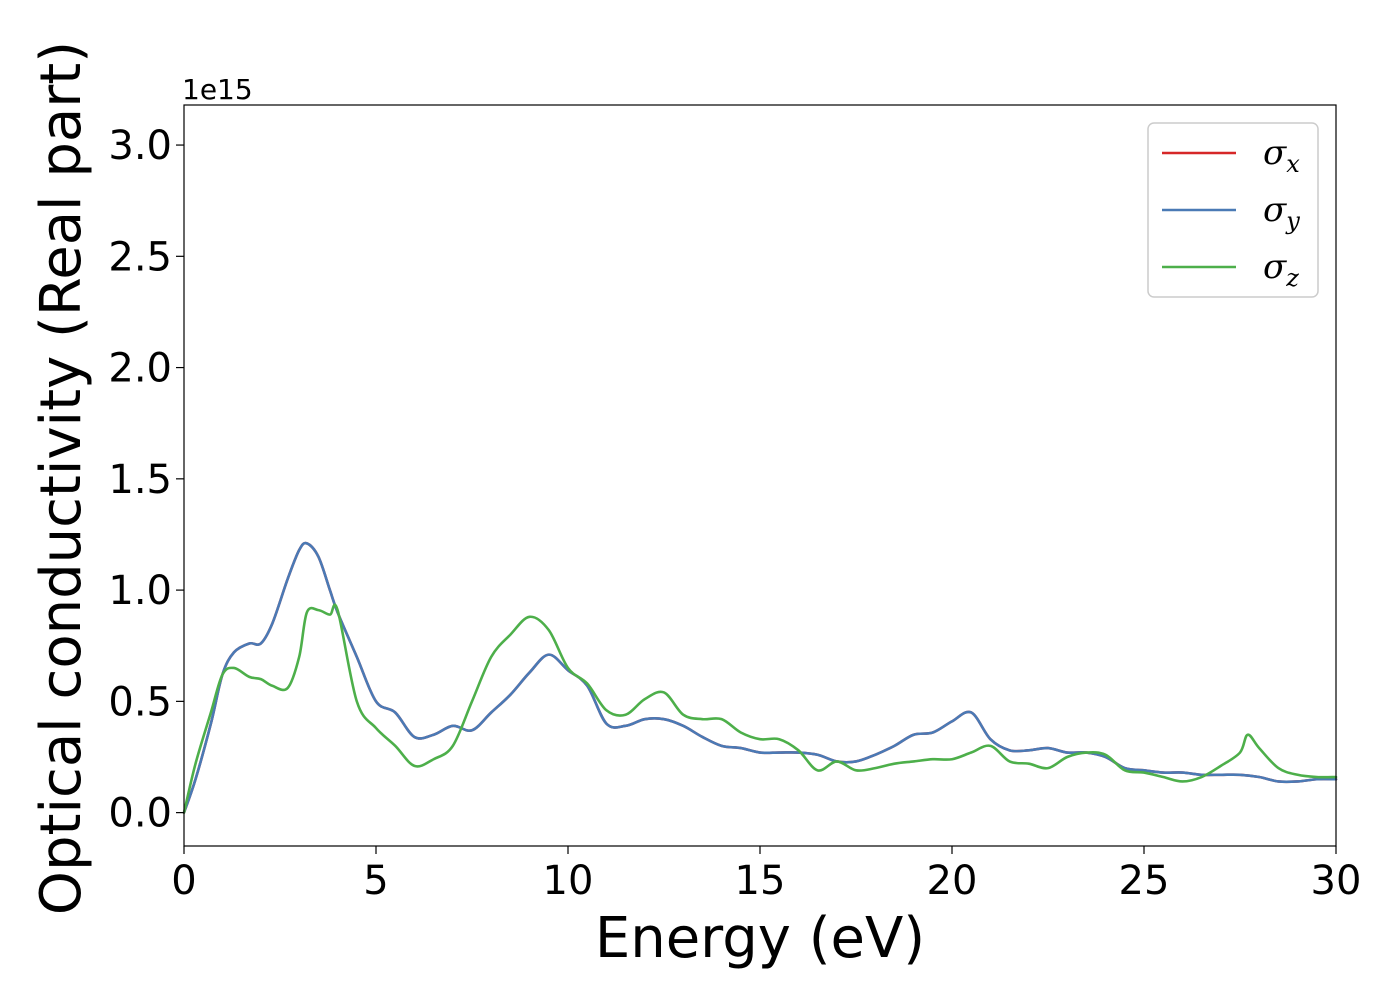  What do you see at coordinates (1281, 212) in the screenshot?
I see `legend-label-y: σy` at bounding box center [1281, 212].